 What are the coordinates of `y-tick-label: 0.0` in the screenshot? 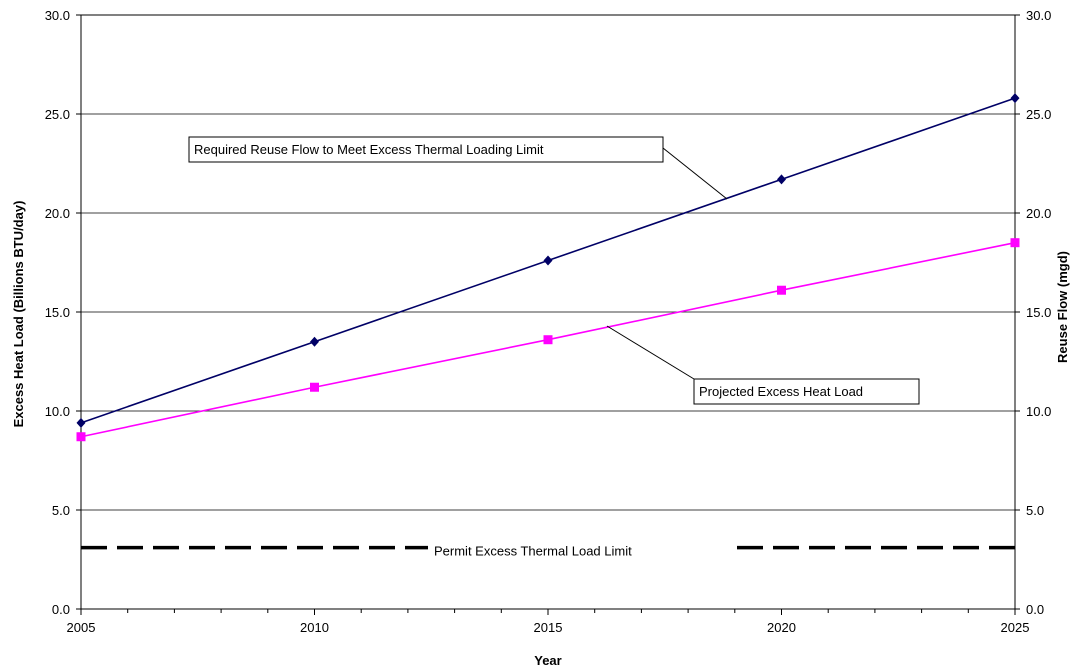 It's located at (61, 609).